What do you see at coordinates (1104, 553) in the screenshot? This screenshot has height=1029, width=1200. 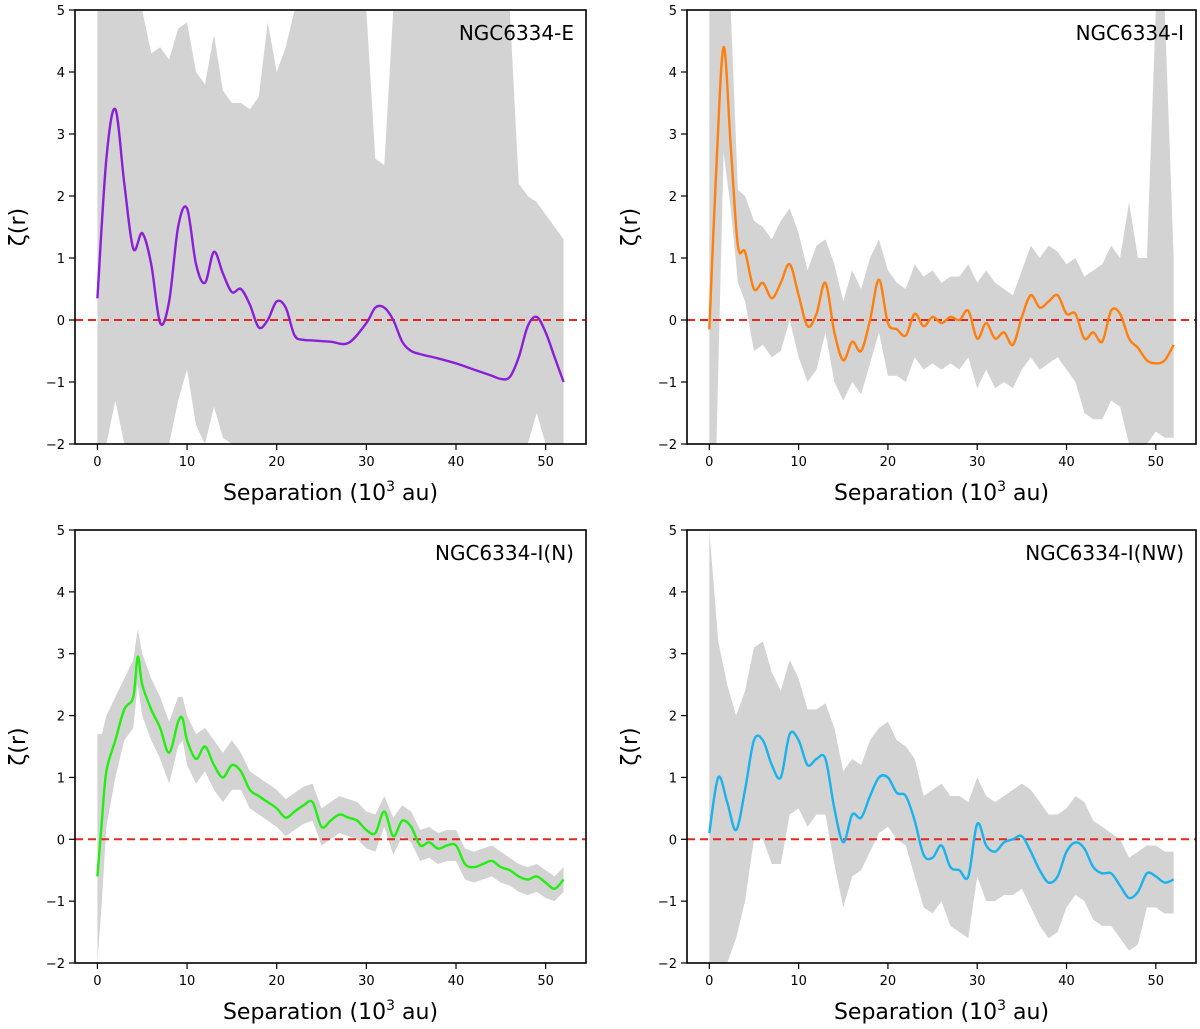 I see `panel-title: NGC6334-I(NW)` at bounding box center [1104, 553].